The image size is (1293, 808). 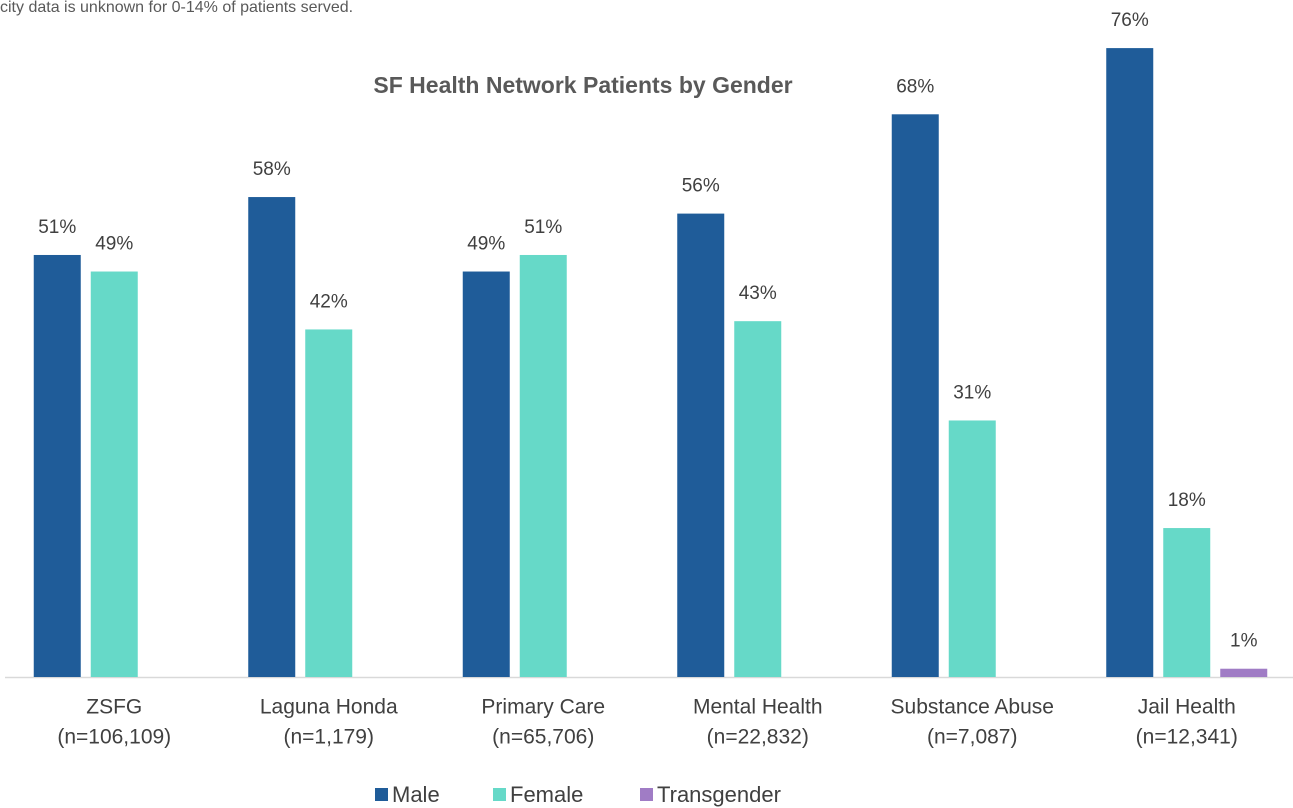 What do you see at coordinates (915, 86) in the screenshot?
I see `data-label: 68%` at bounding box center [915, 86].